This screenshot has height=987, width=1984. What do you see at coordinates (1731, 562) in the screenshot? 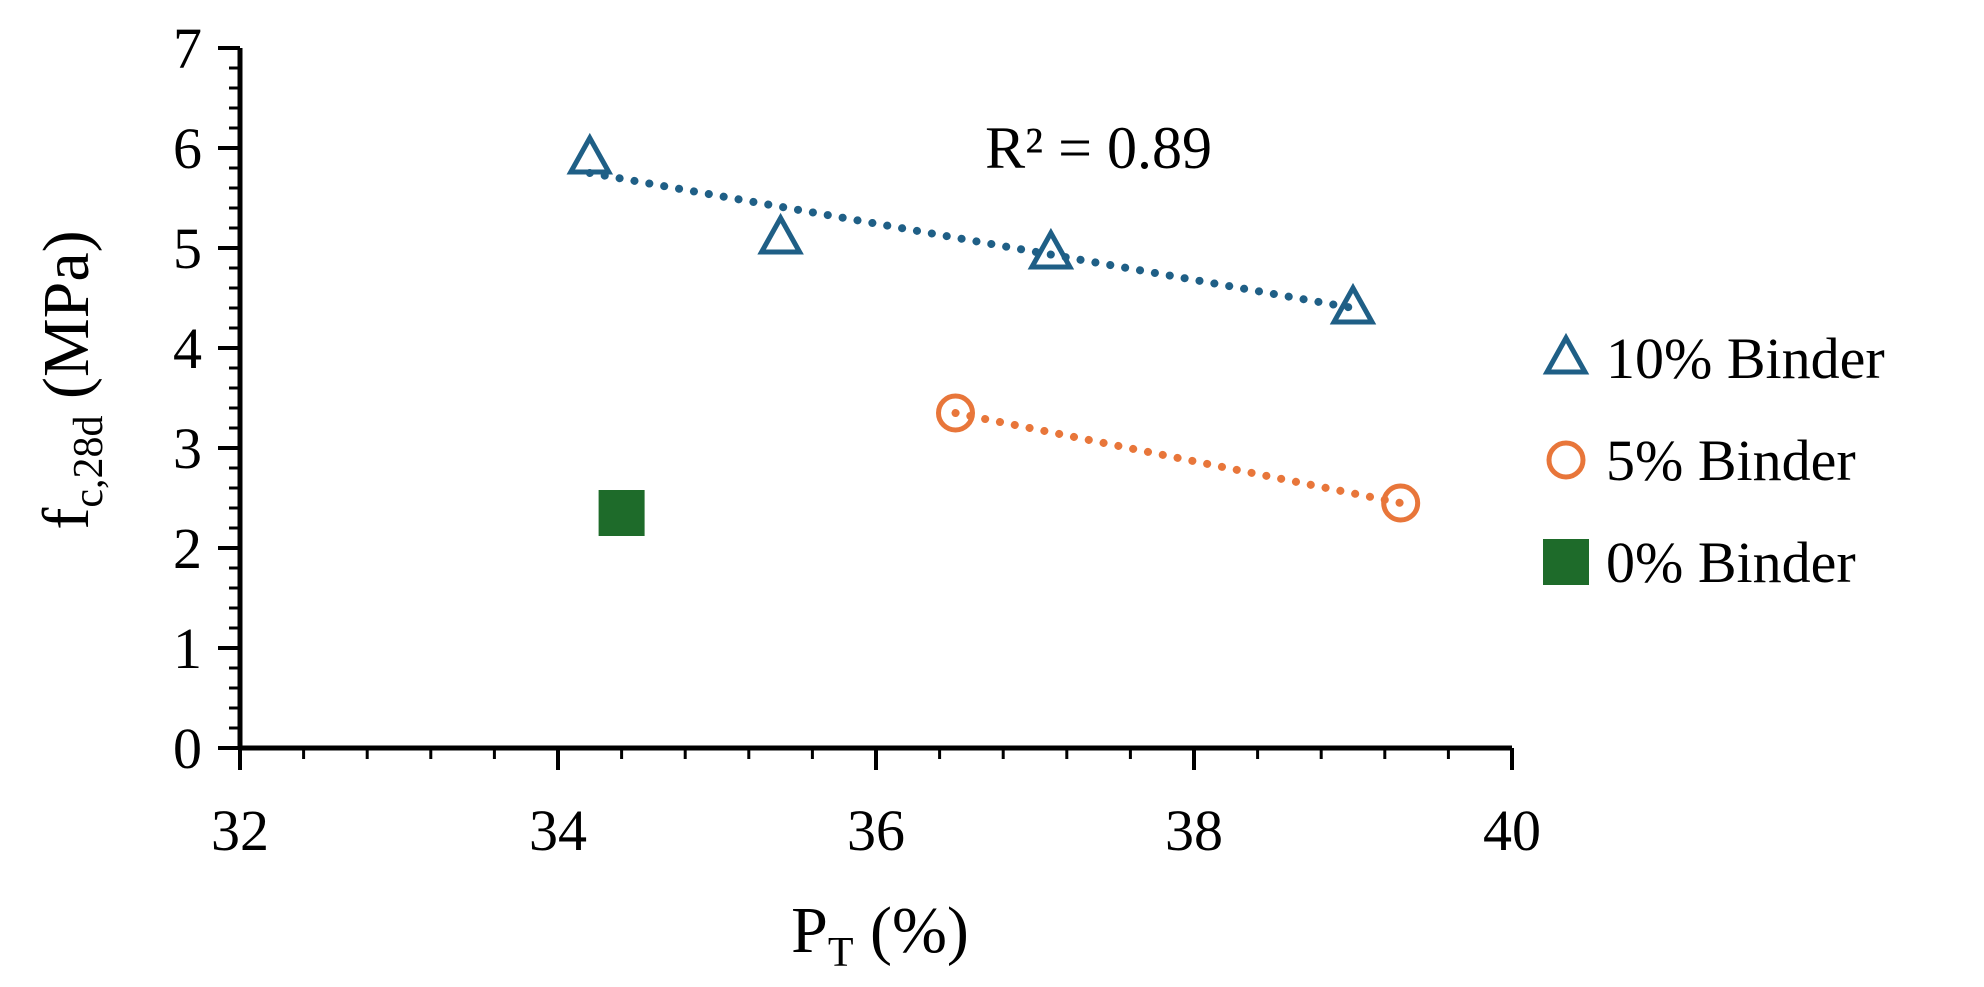
I see `legend-label: 0% Binder` at bounding box center [1731, 562].